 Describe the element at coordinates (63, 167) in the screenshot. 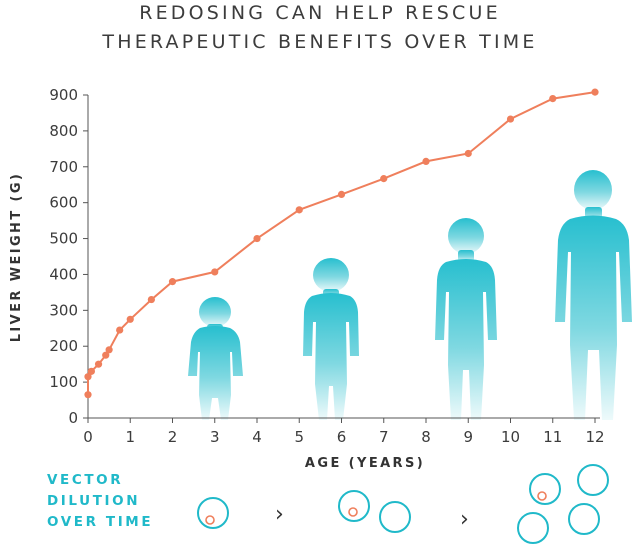

I see `y-tick-label: 700` at that location.